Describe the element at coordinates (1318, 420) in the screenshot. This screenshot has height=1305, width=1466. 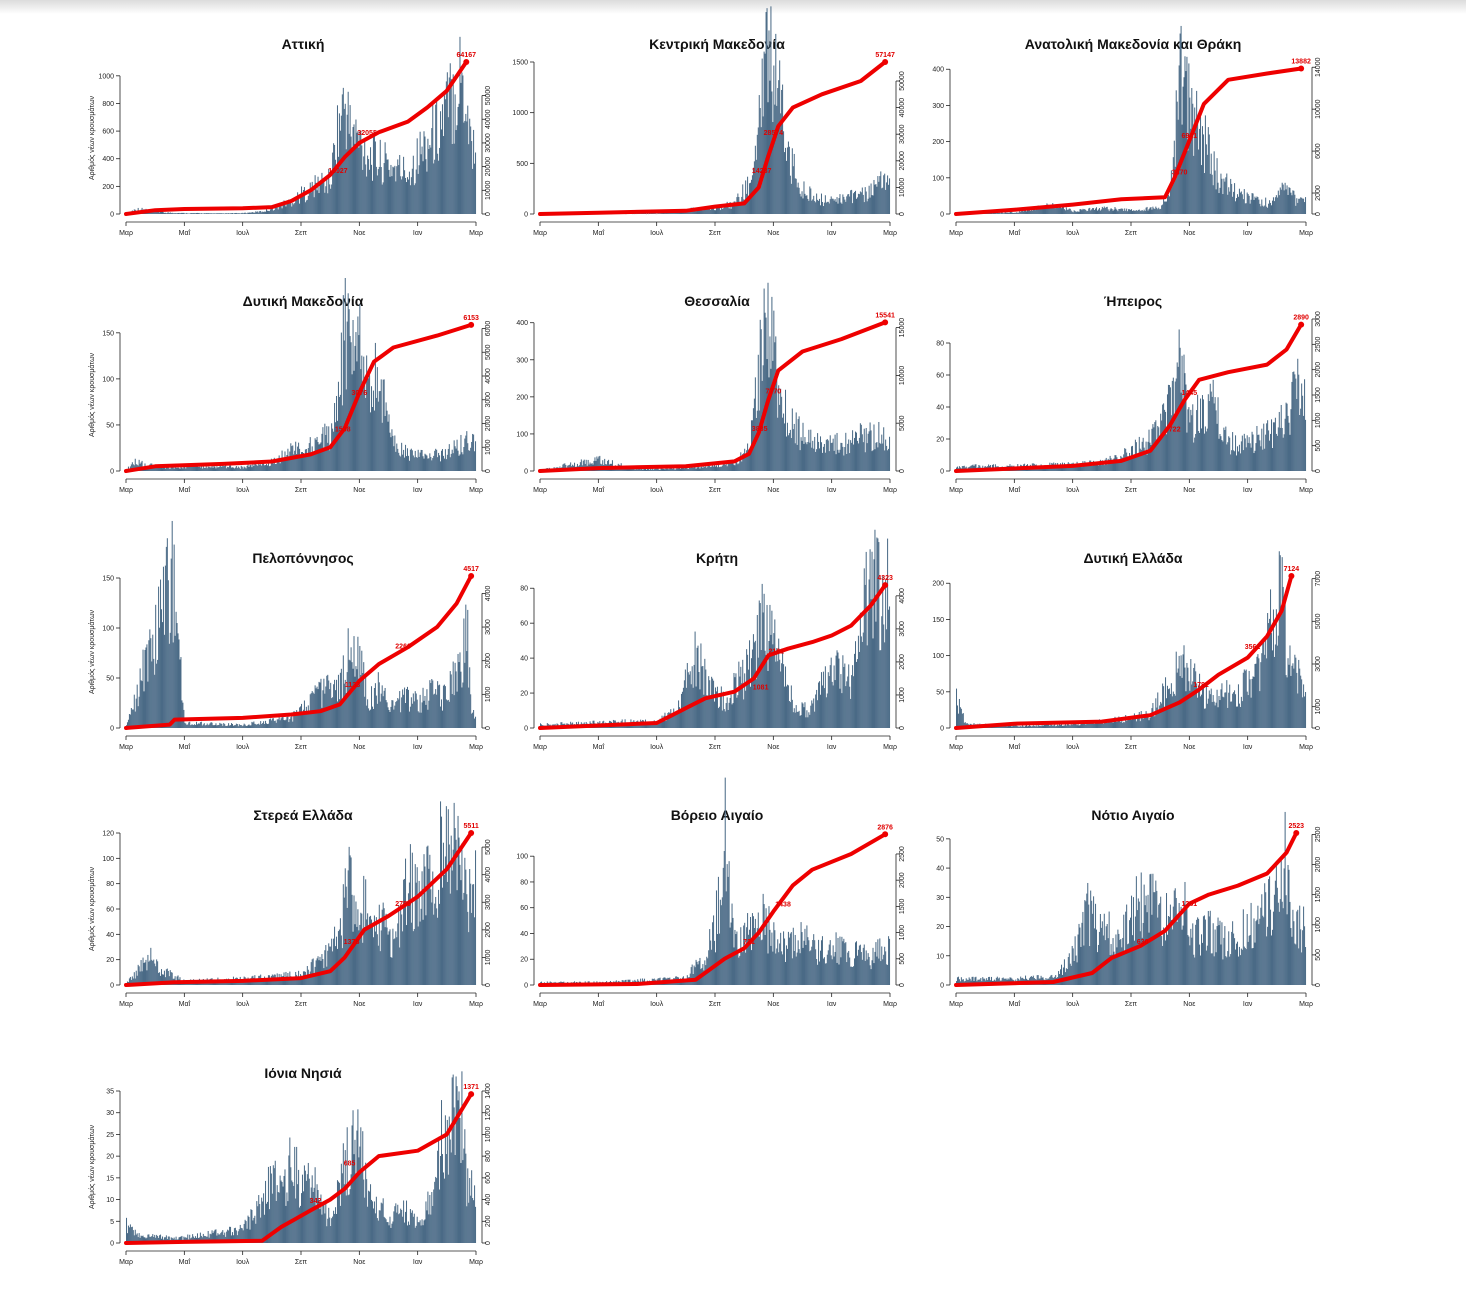
I see `right-tick-label: 1000` at that location.